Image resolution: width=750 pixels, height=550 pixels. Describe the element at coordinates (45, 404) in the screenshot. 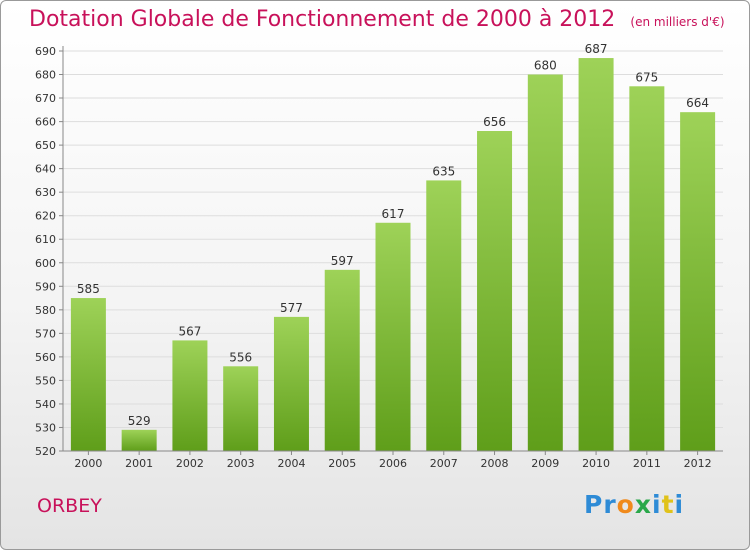

I see `y-tick-label: 540` at that location.